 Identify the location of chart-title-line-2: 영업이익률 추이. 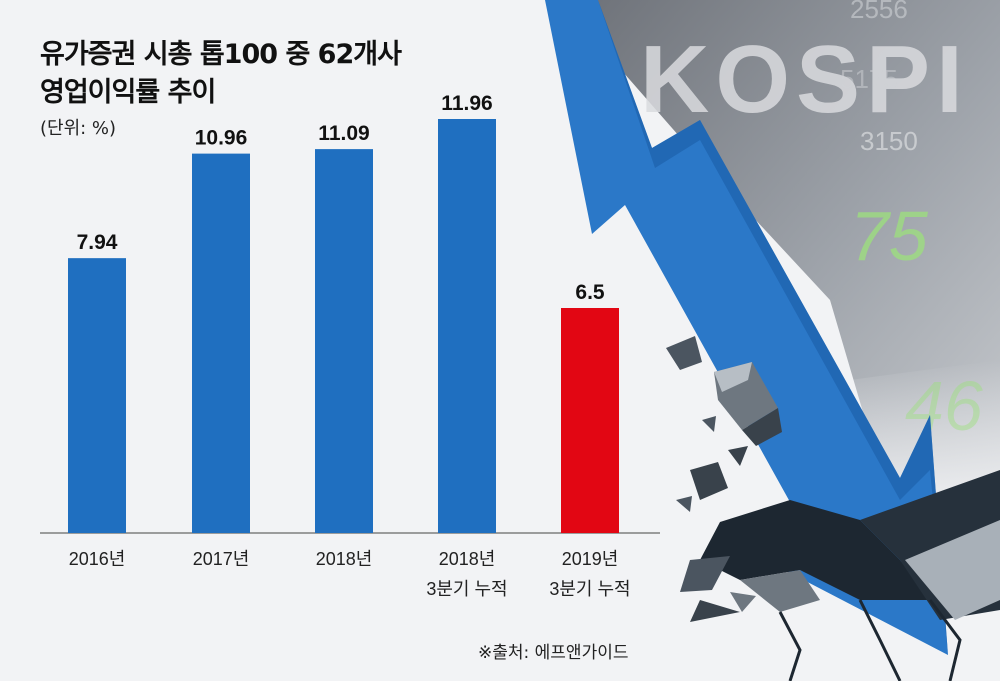
(128, 92).